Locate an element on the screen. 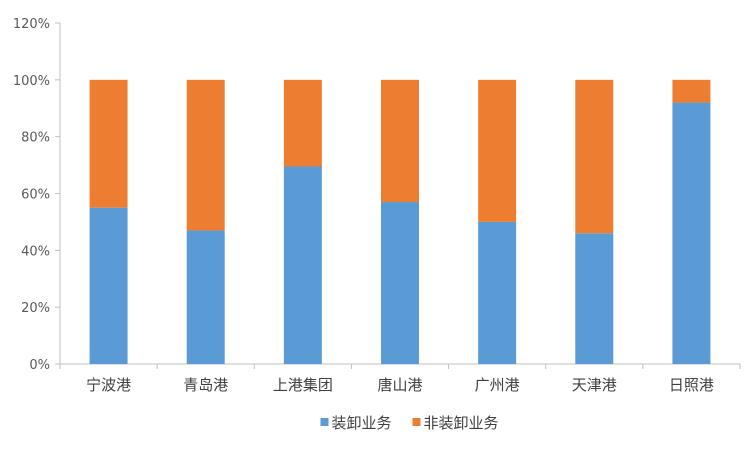 Image resolution: width=750 pixels, height=454 pixels. legend-label-1: 装卸业务 is located at coordinates (362, 423).